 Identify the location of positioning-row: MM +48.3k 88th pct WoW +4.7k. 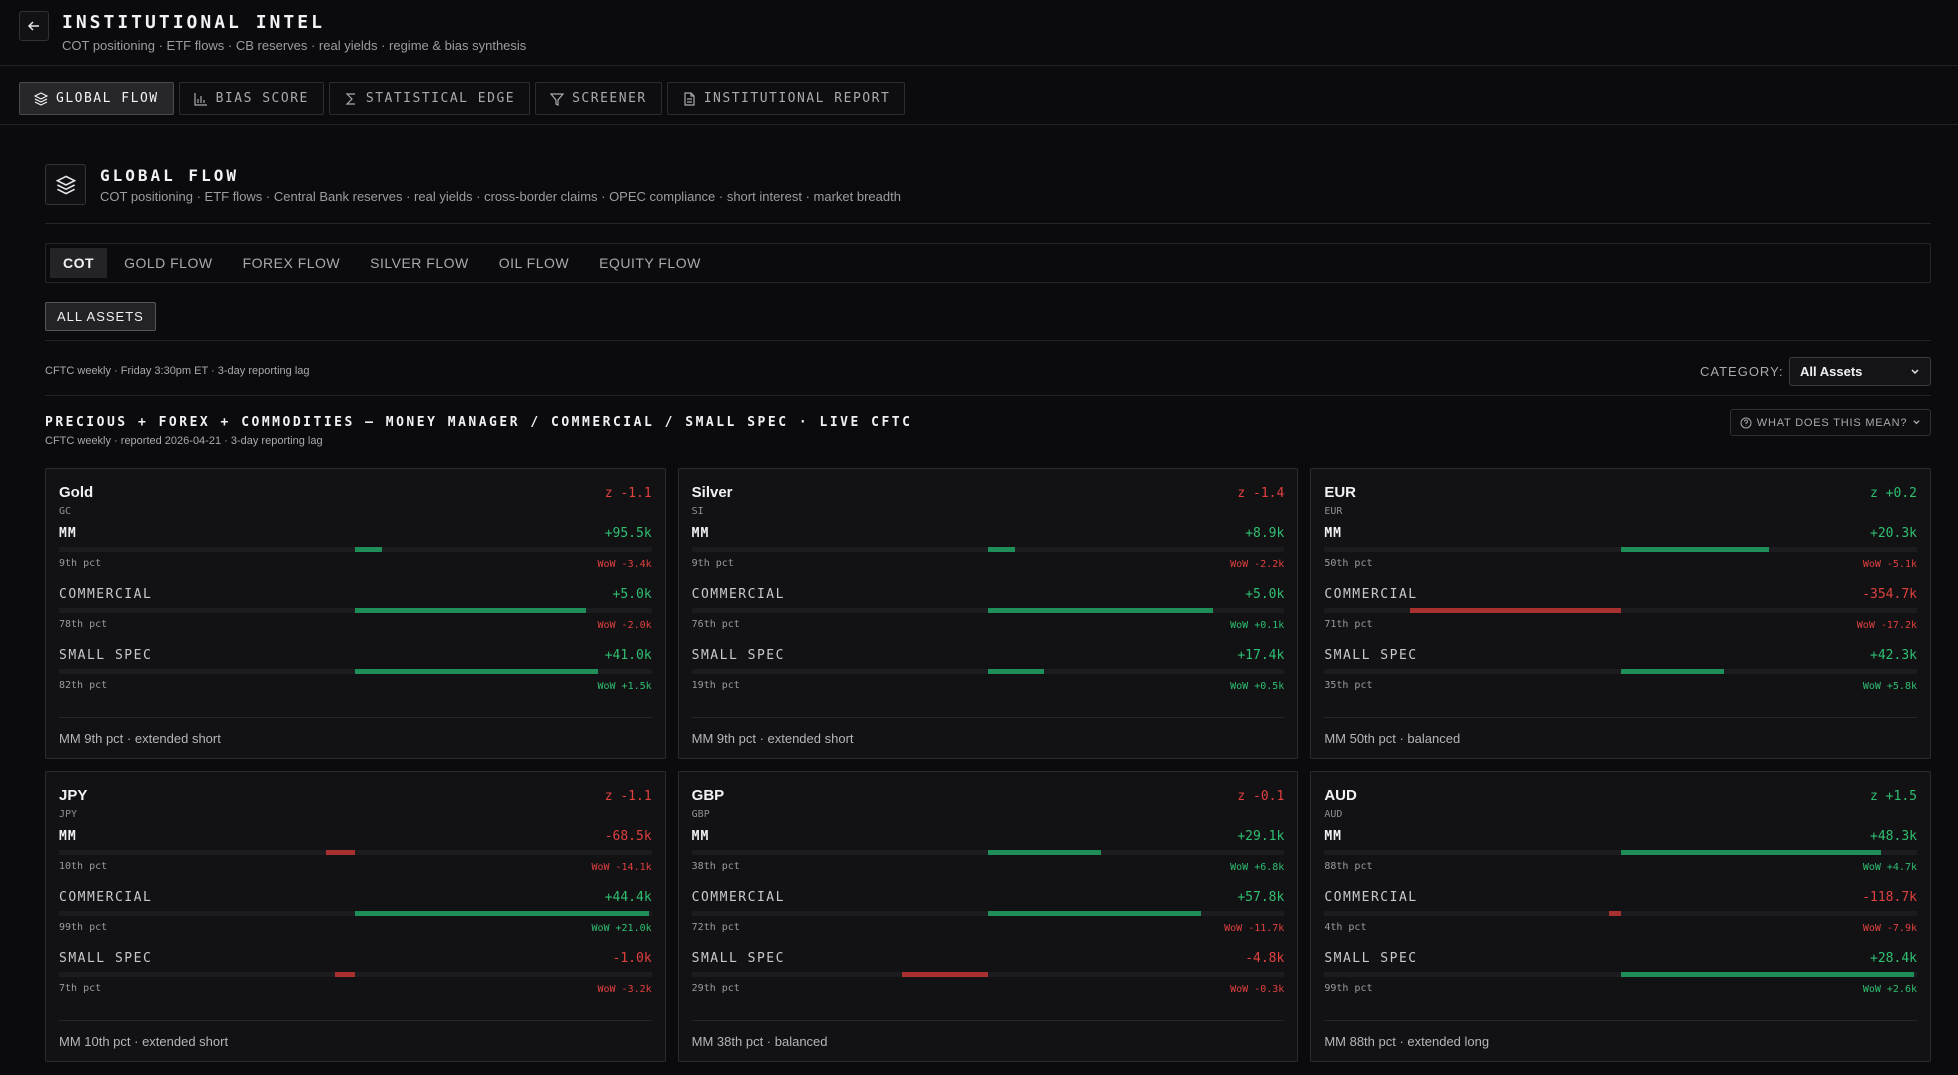
(1620, 859).